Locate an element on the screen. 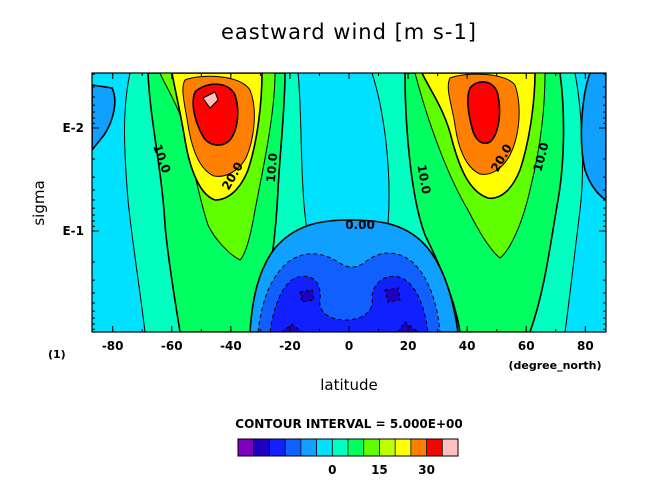 This screenshot has width=649, height=495. x-axis-label: latitude is located at coordinates (349, 385).